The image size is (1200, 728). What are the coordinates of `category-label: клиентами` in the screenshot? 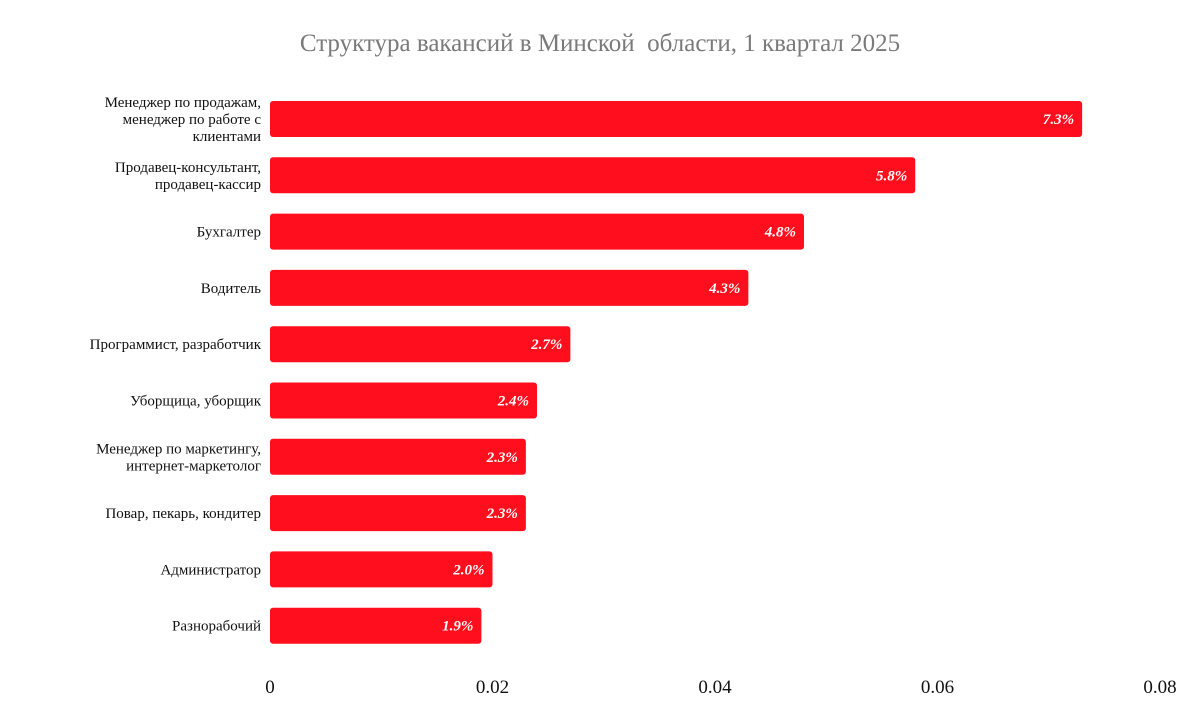 It's located at (227, 137).